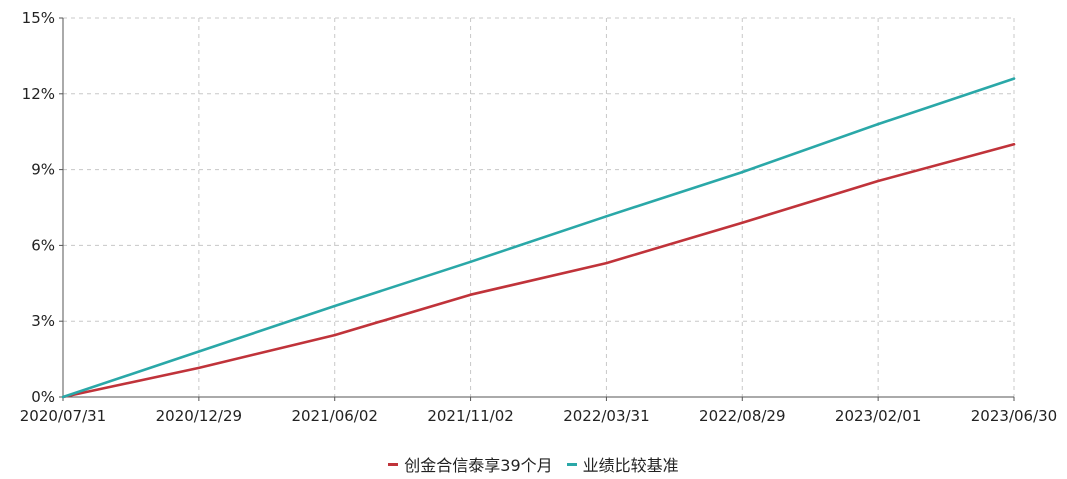  Describe the element at coordinates (43, 321) in the screenshot. I see `y-tick-label: 3%` at that location.